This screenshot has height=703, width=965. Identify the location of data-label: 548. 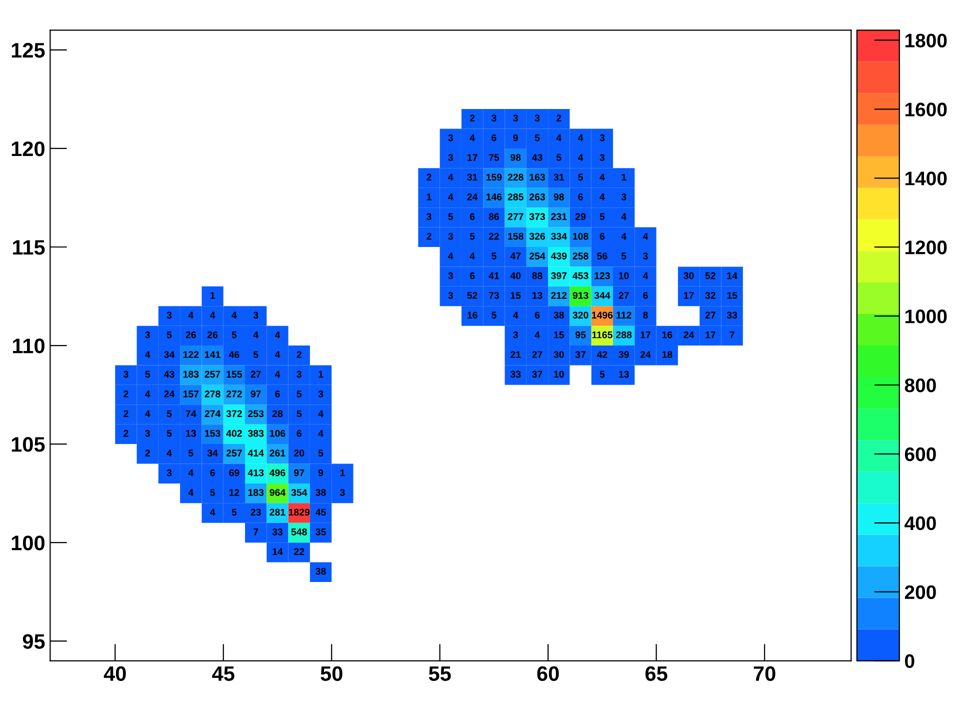
(299, 532).